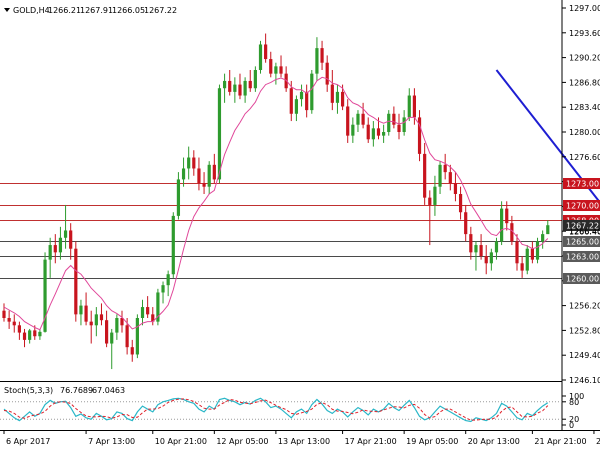 This screenshot has width=600, height=450. I want to click on level-badge-label: 1273.00, so click(582, 184).